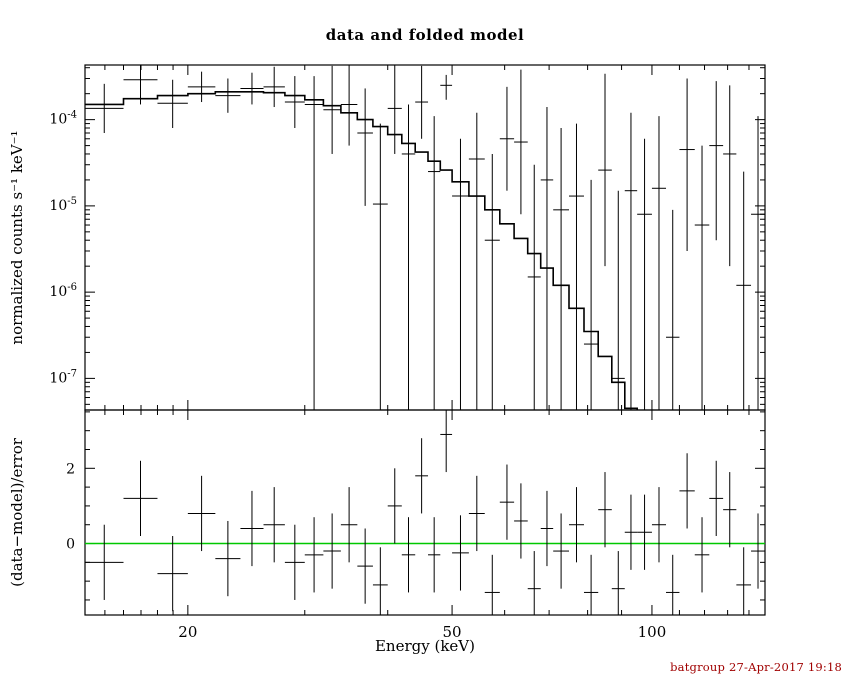  What do you see at coordinates (63, 205) in the screenshot?
I see `y-tick-label: 10⁻⁵` at bounding box center [63, 205].